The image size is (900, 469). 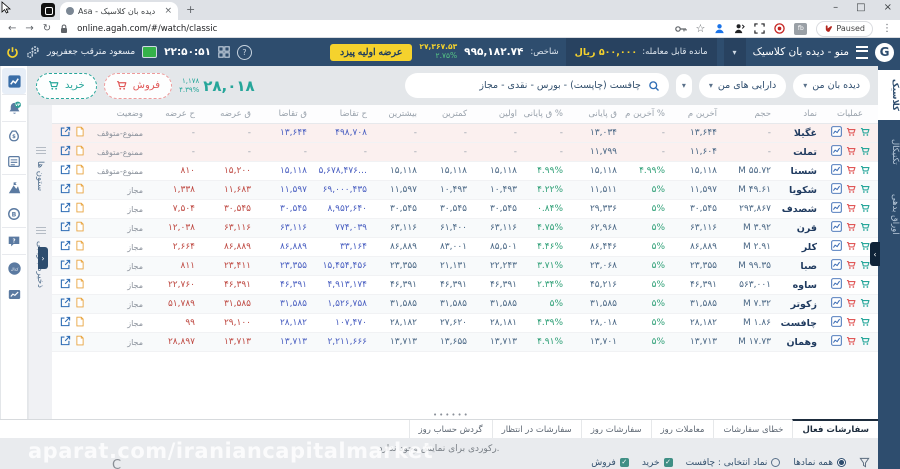 What do you see at coordinates (799, 266) in the screenshot?
I see `symbol-cell: صبا` at bounding box center [799, 266].